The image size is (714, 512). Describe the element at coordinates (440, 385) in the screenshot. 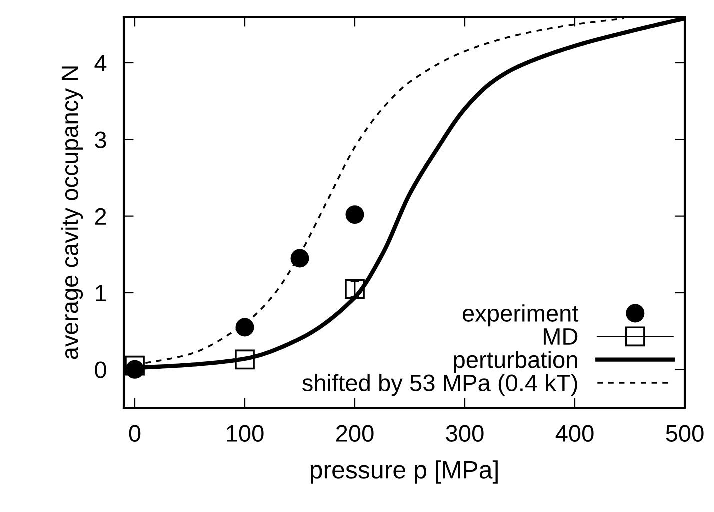

I see `legend-label: shifted by 53 MPa (0.4 kT)` at that location.